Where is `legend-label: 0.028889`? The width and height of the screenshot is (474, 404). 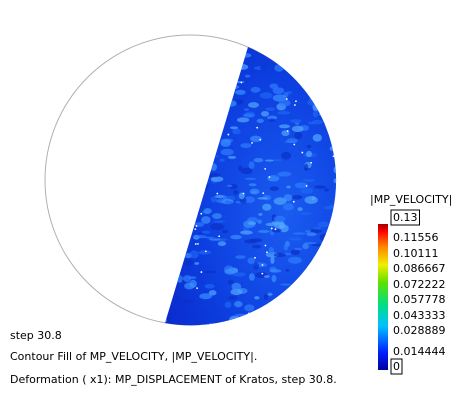
legend-label: 0.028889 is located at coordinates (419, 330).